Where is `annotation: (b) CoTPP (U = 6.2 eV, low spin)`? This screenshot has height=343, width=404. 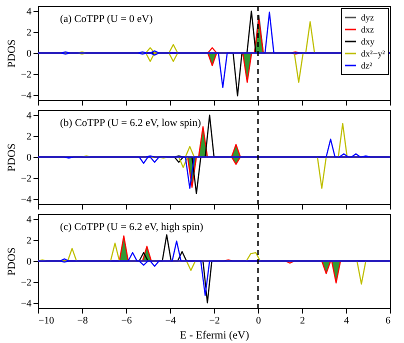
annotation: (b) CoTPP (U = 6.2 eV, low spin) is located at coordinates (131, 123).